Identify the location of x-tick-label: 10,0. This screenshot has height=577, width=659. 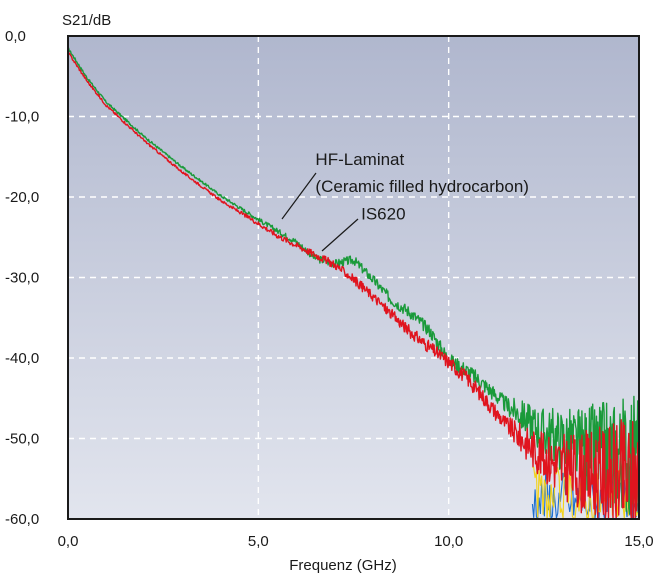
(448, 541).